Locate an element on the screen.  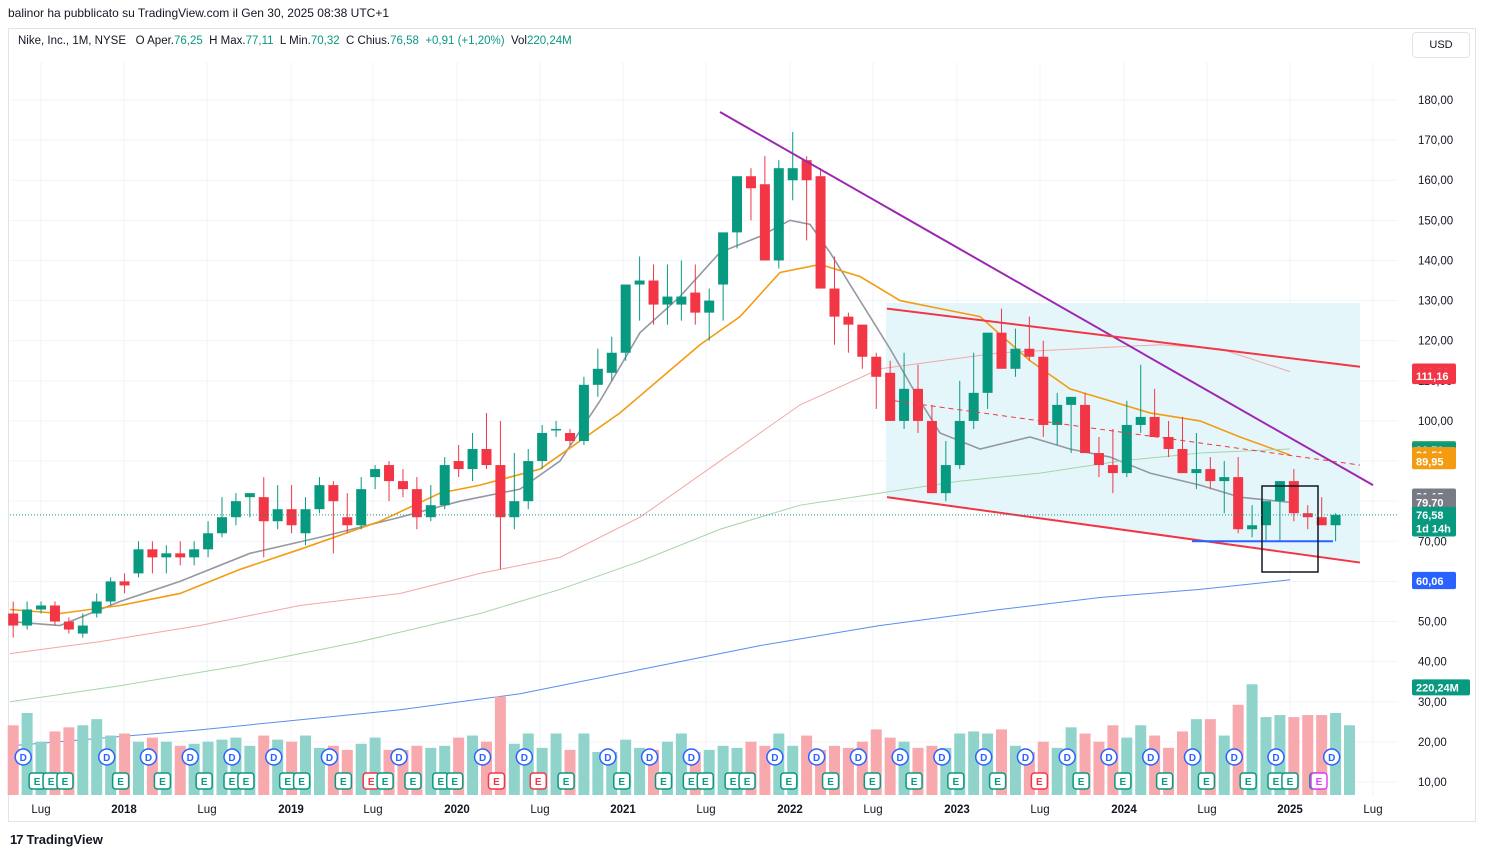
legend-open-word: Aper. is located at coordinates (160, 41).